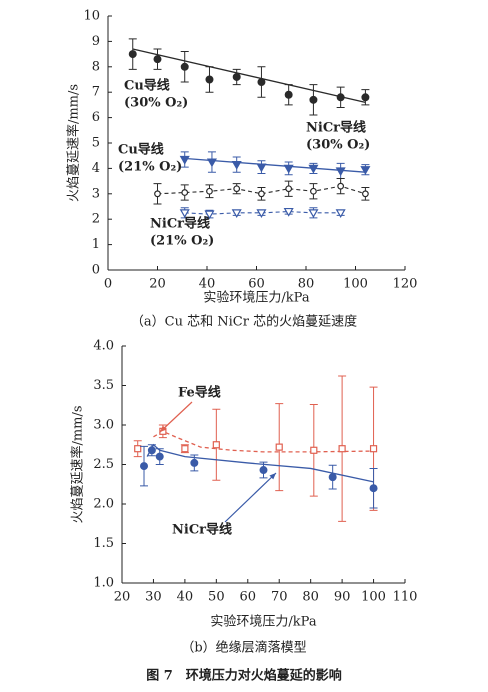 The image size is (488, 692). I want to click on y-tick-label: 4.0, so click(103, 346).